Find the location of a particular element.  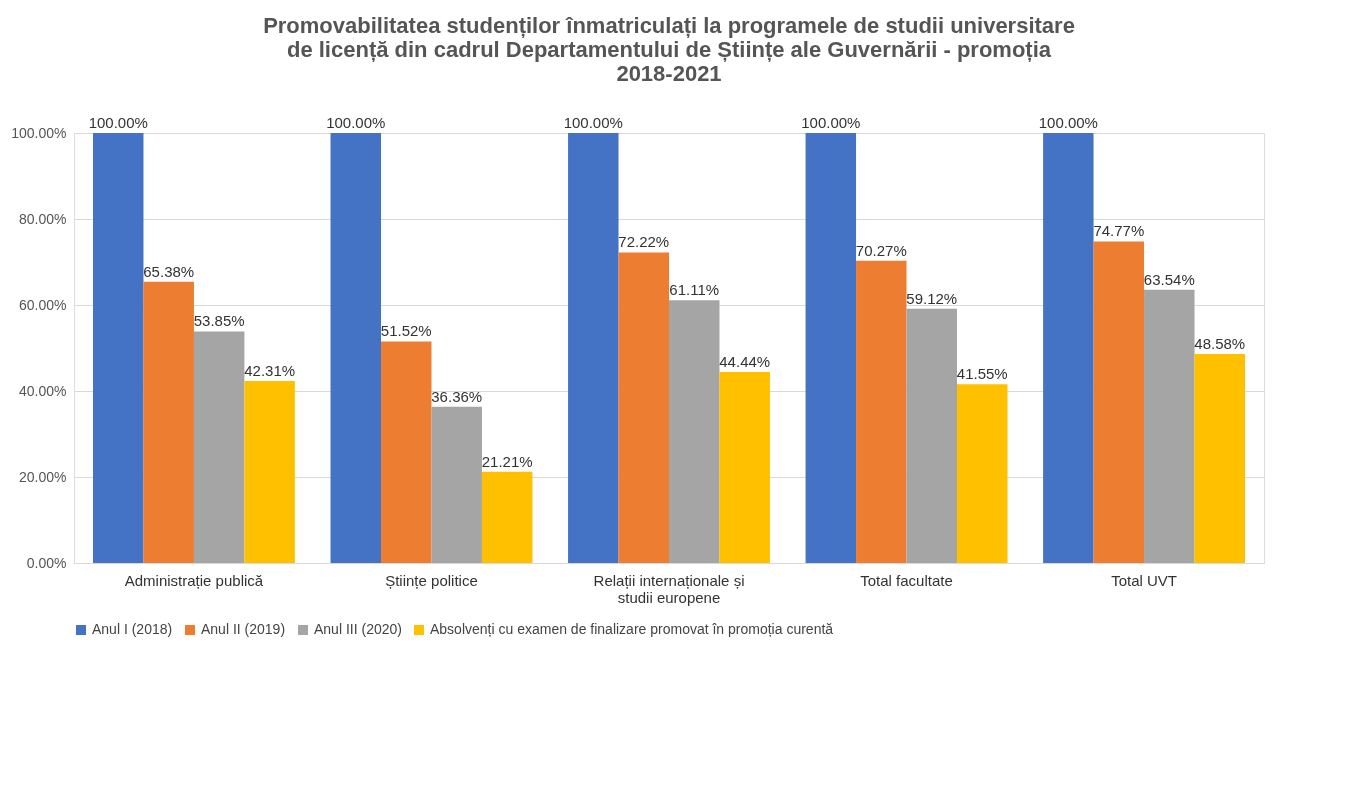

legend-label: Absolvenți cu examen de finalizare promovat în promoția curentă is located at coordinates (632, 629).